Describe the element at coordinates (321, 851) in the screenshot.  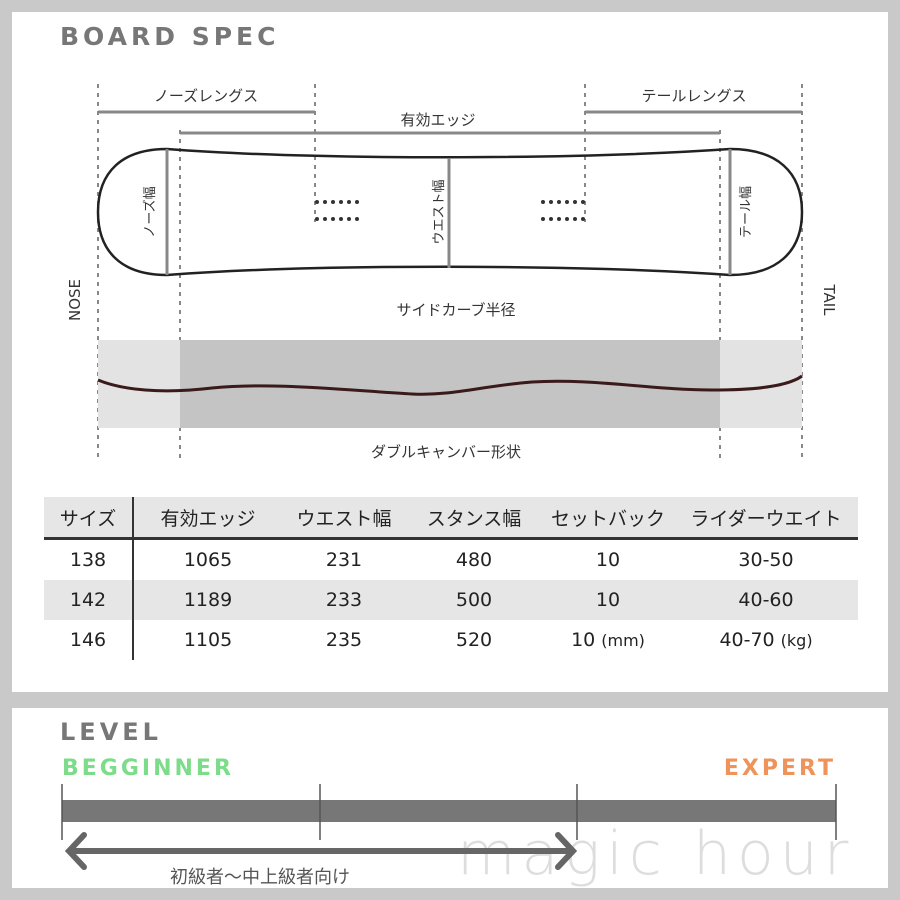
I see `range-arrow` at that location.